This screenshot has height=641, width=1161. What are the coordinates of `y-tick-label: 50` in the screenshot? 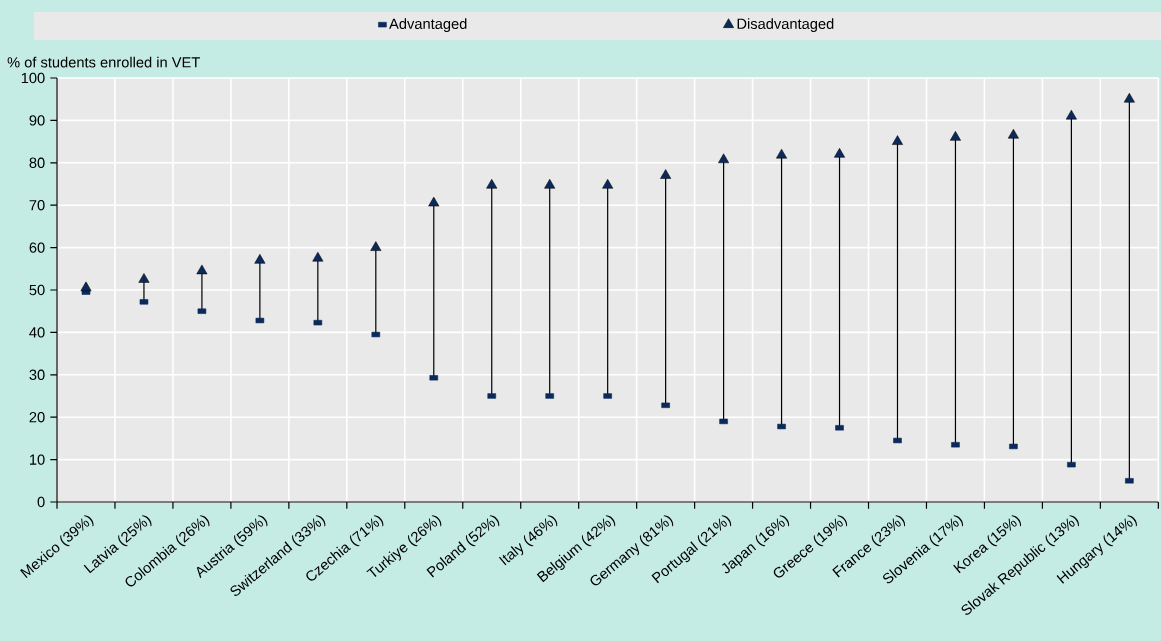 It's located at (37, 290).